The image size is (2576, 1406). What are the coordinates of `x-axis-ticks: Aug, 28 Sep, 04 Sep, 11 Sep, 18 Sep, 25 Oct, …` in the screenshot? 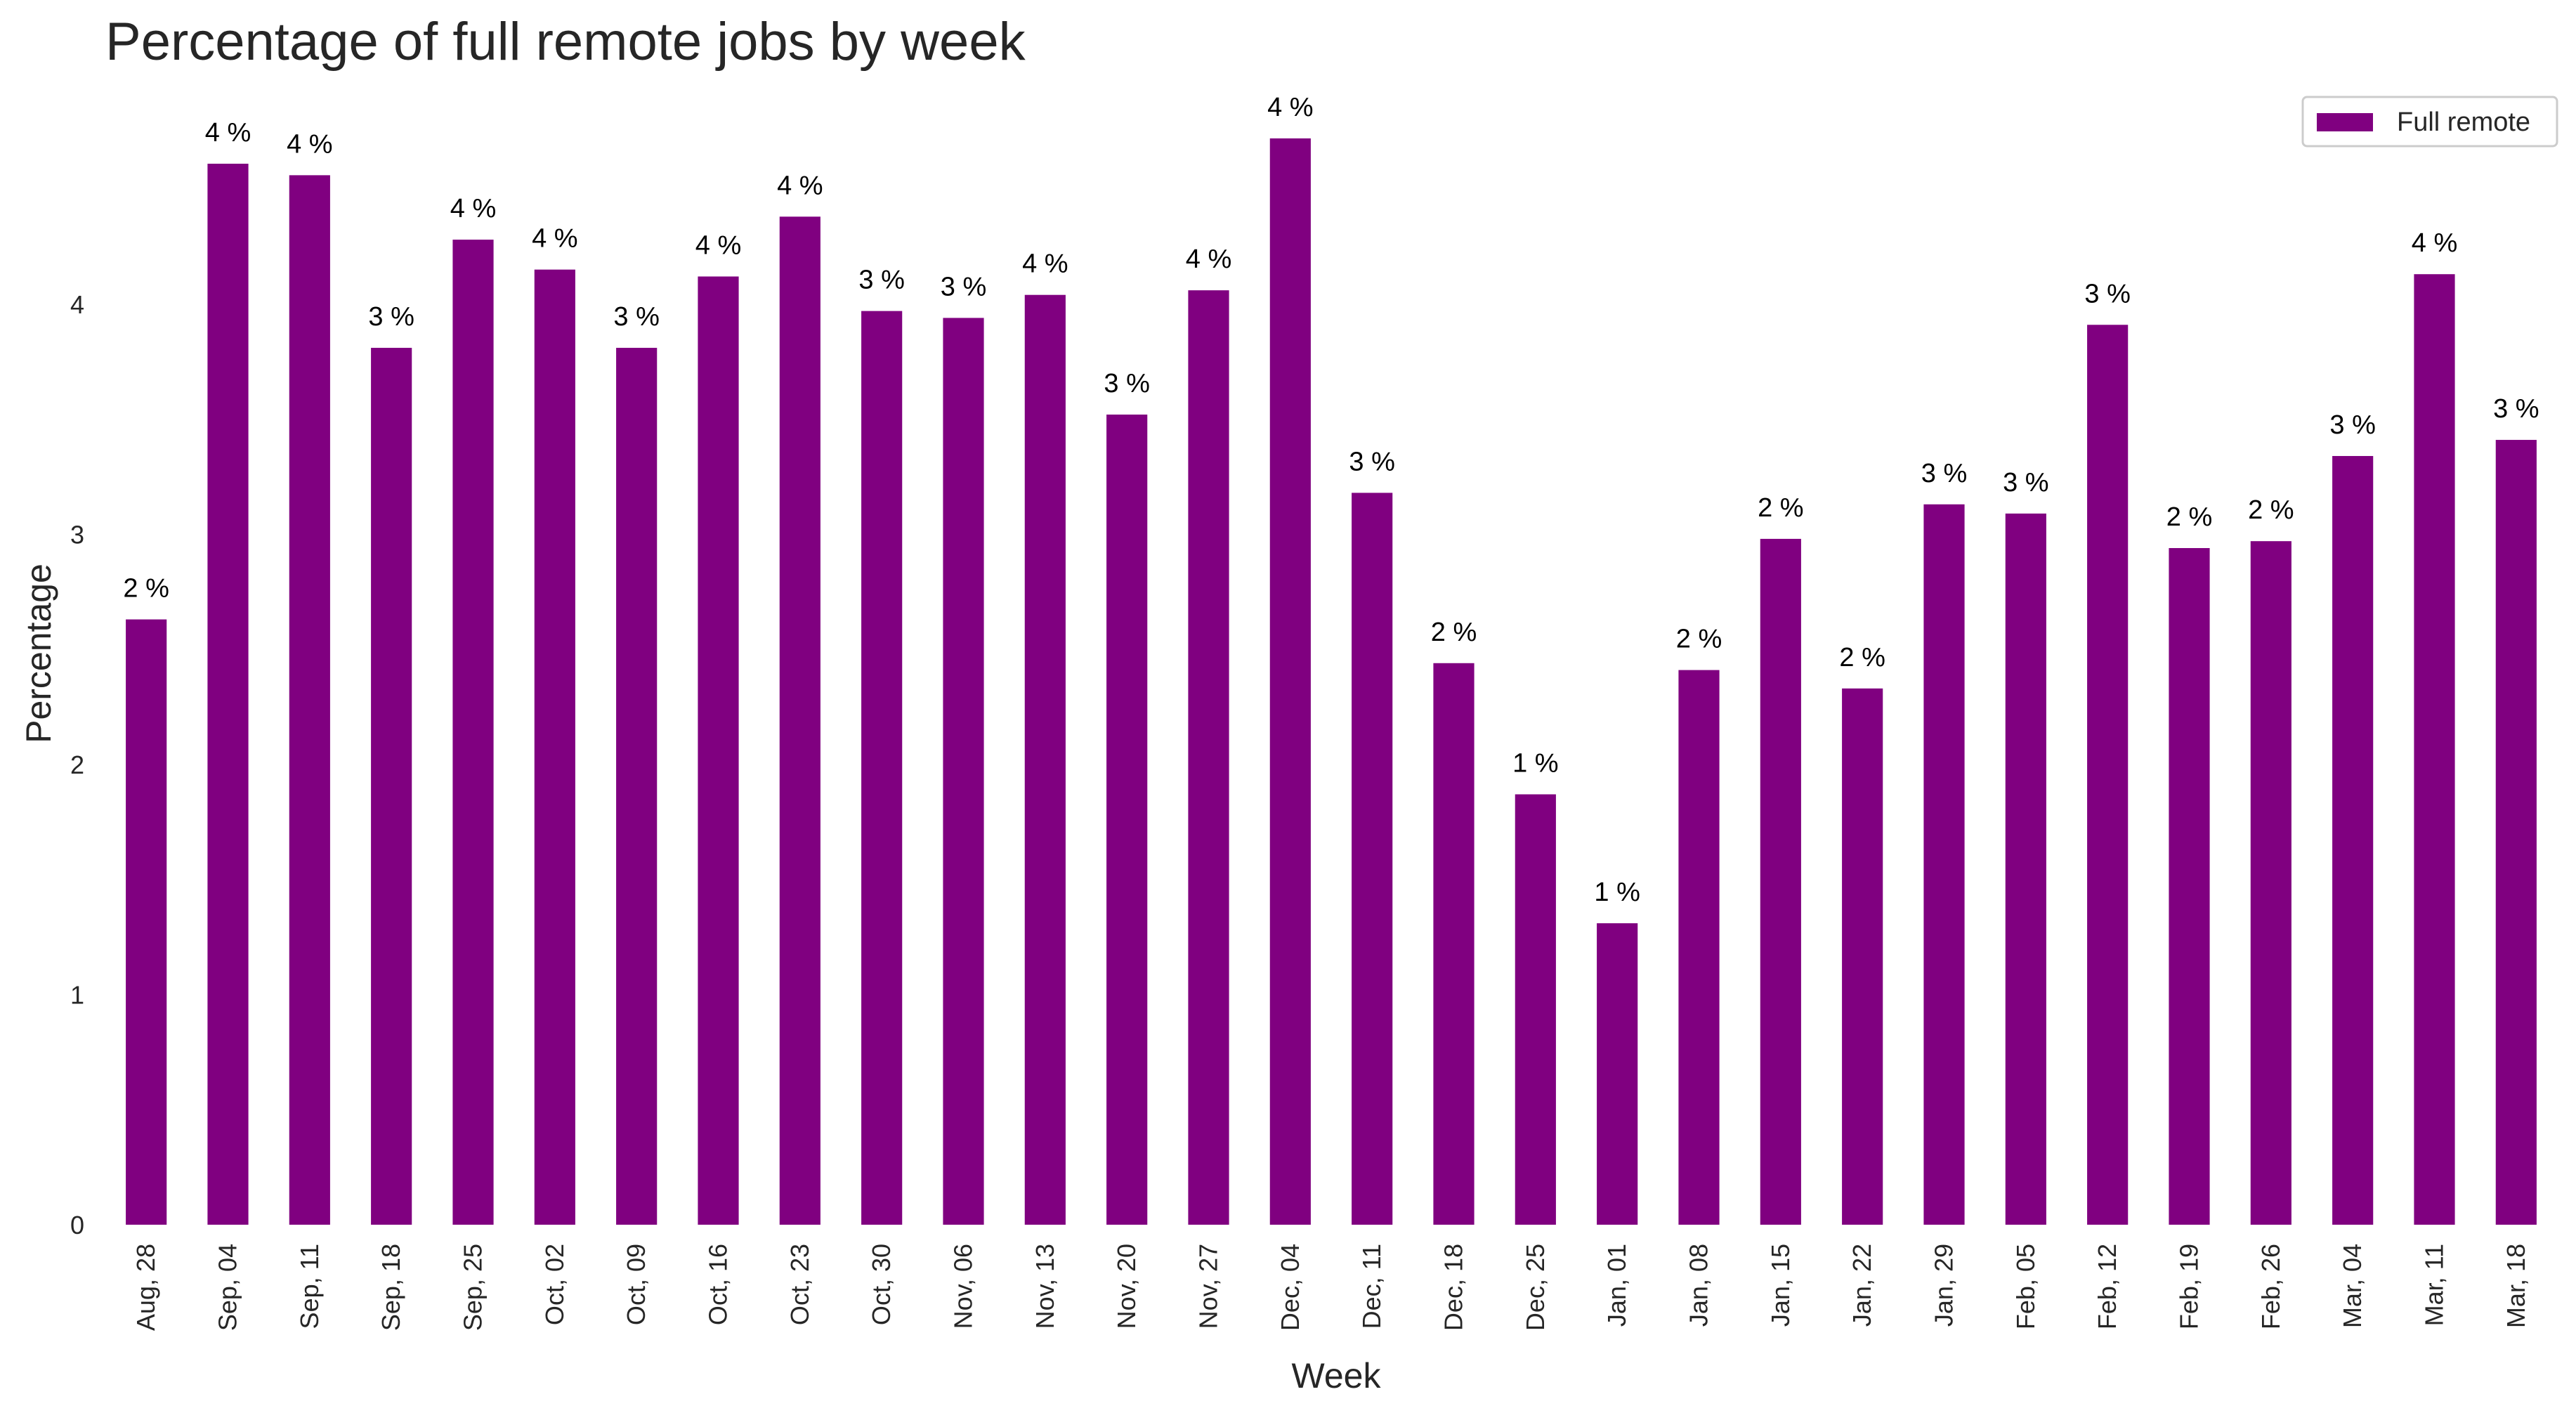 It's located at (1330, 1287).